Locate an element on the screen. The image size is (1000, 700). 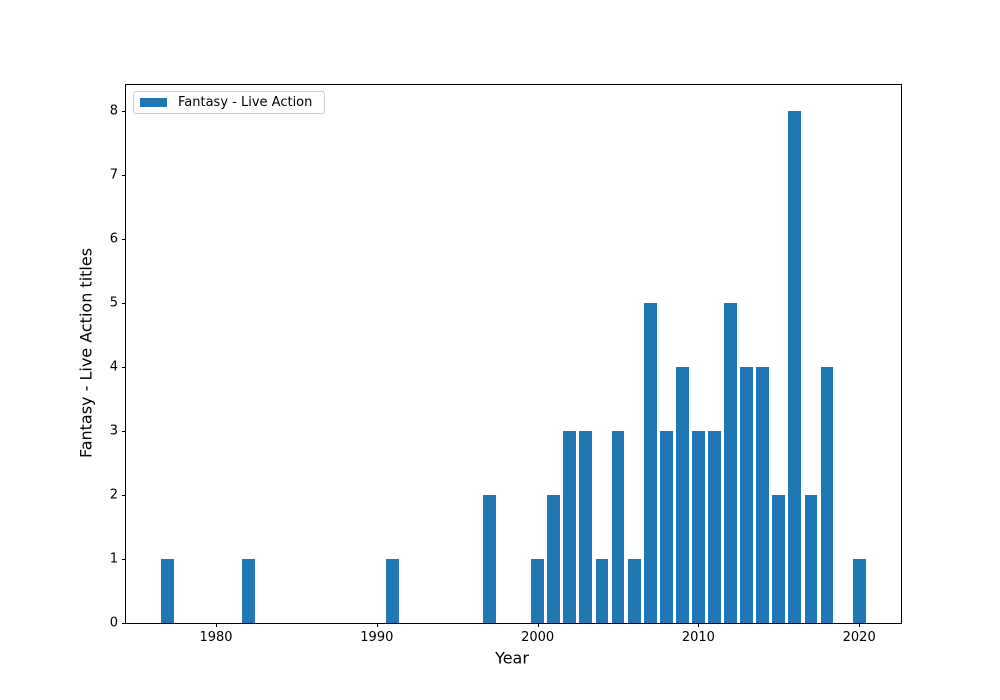
y-tick-label: 1 is located at coordinates (113, 559).